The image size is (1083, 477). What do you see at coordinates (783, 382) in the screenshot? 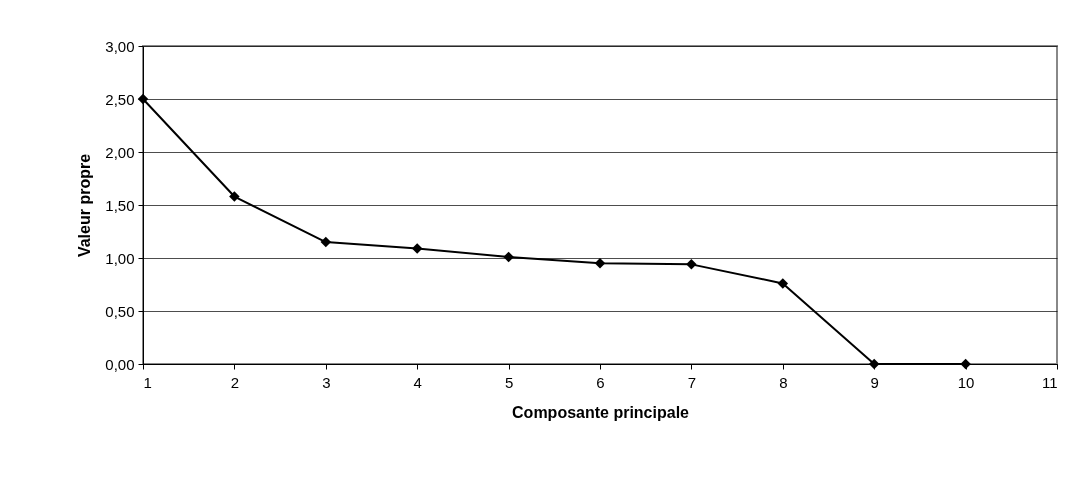
I see `x-tick-label: 8` at bounding box center [783, 382].